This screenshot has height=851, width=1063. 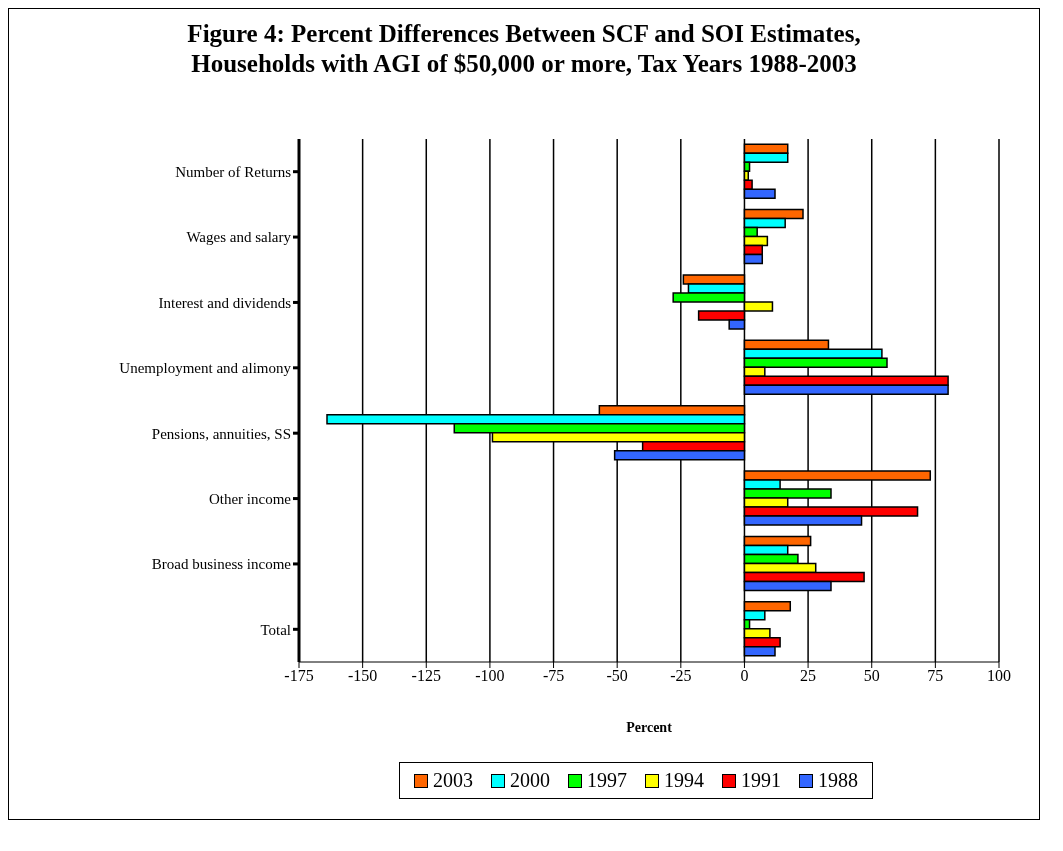 What do you see at coordinates (239, 237) in the screenshot?
I see `y-tick-label: Wages and salary` at bounding box center [239, 237].